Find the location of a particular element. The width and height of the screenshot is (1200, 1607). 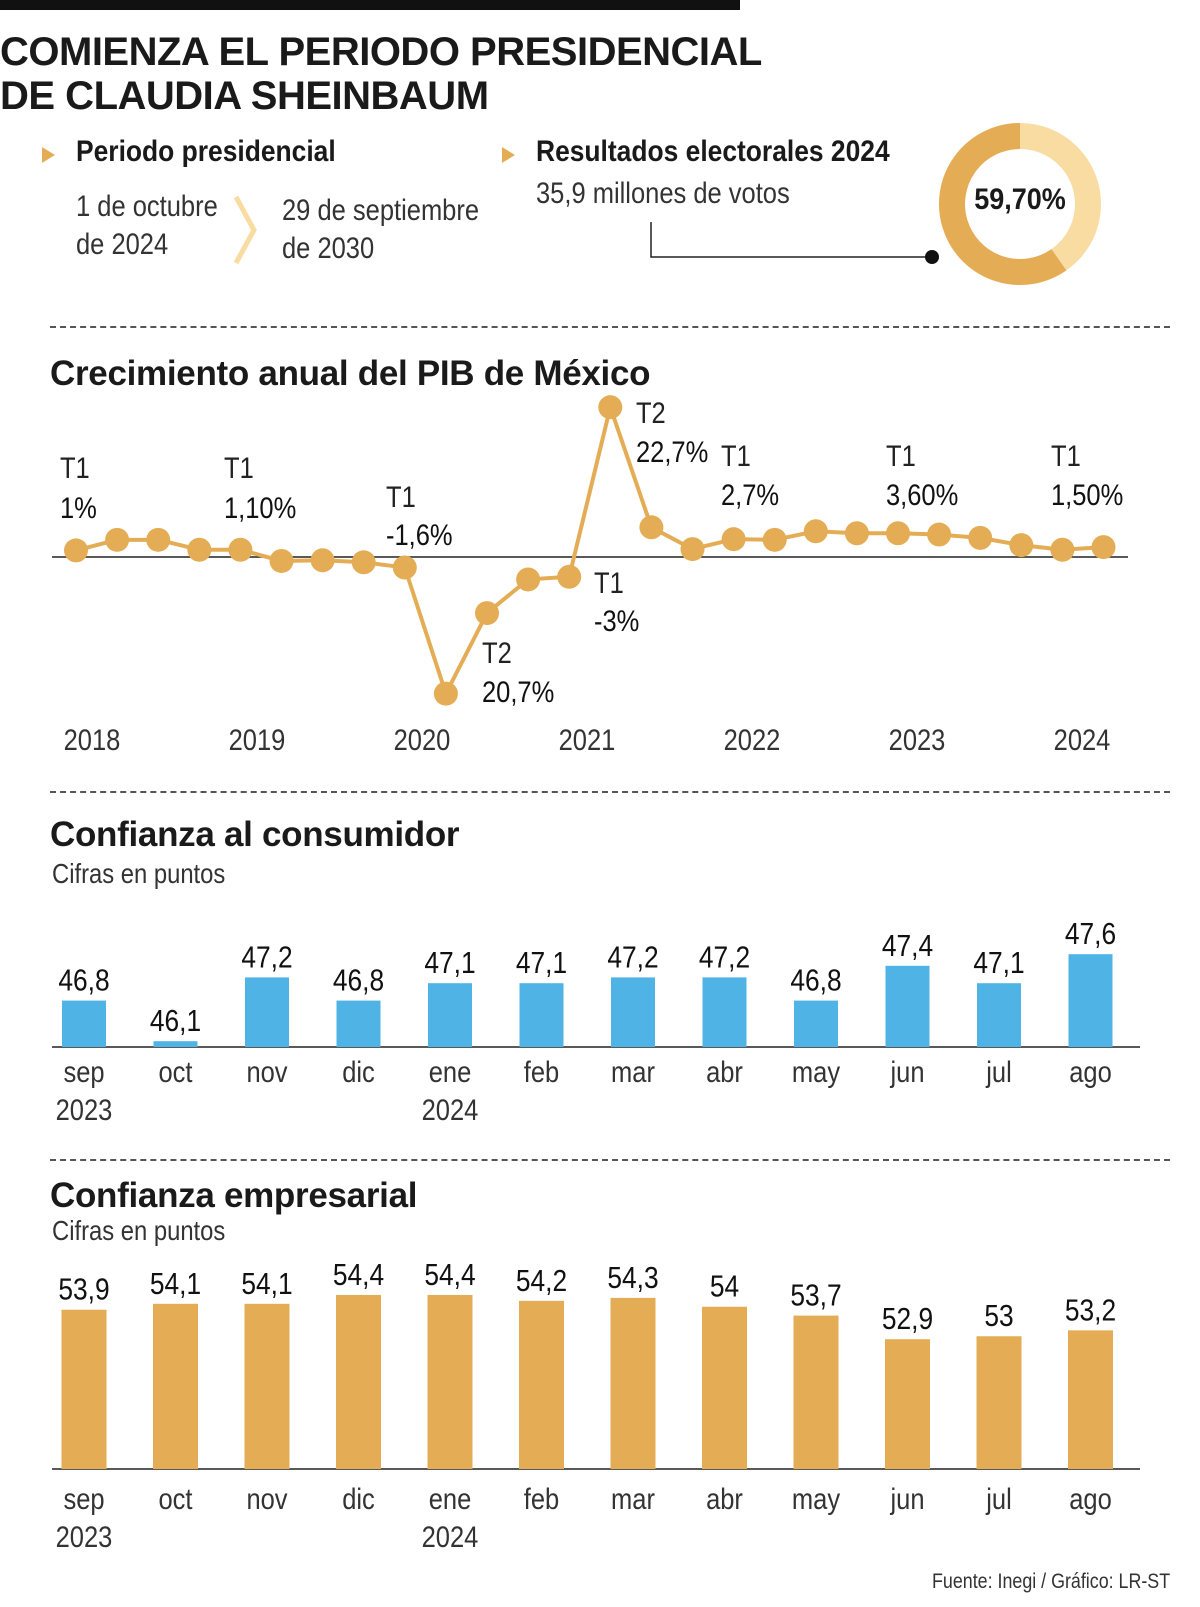

gdp-annotation-value: 2,7% is located at coordinates (750, 494).